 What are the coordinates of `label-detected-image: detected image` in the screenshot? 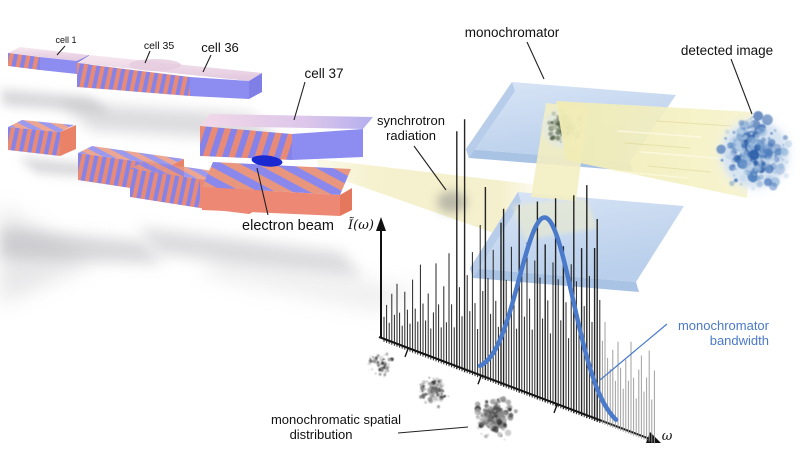 It's located at (727, 50).